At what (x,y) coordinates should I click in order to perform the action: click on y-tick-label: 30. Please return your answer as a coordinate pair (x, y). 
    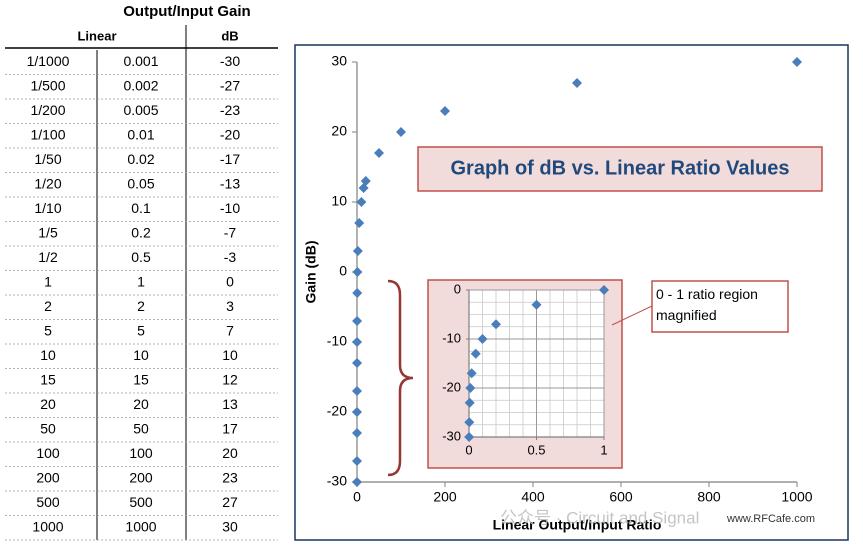
    Looking at the image, I should click on (339, 61).